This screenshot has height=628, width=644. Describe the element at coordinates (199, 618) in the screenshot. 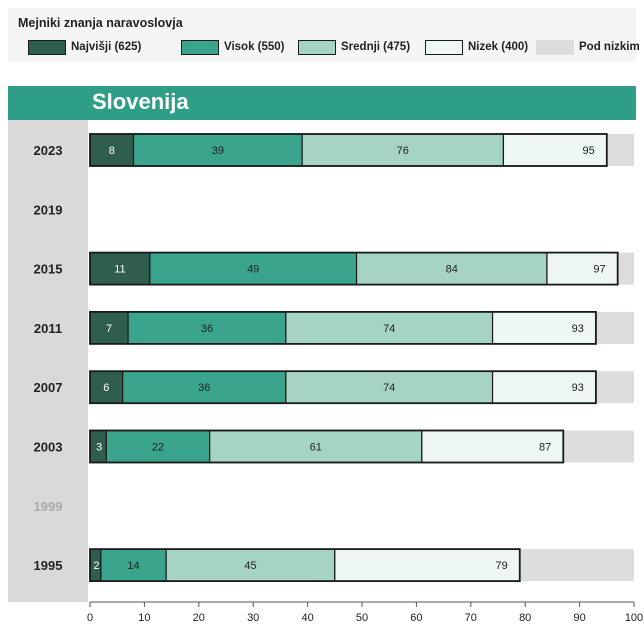

I see `x-tick-label: 20` at that location.